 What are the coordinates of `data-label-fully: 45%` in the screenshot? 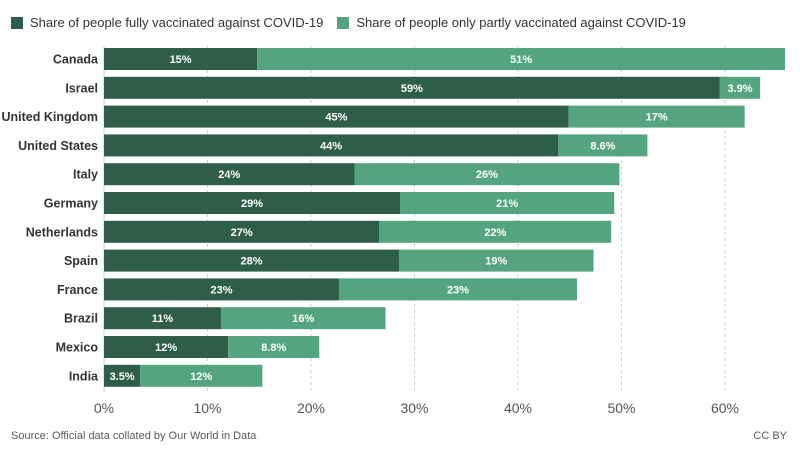 It's located at (336, 118).